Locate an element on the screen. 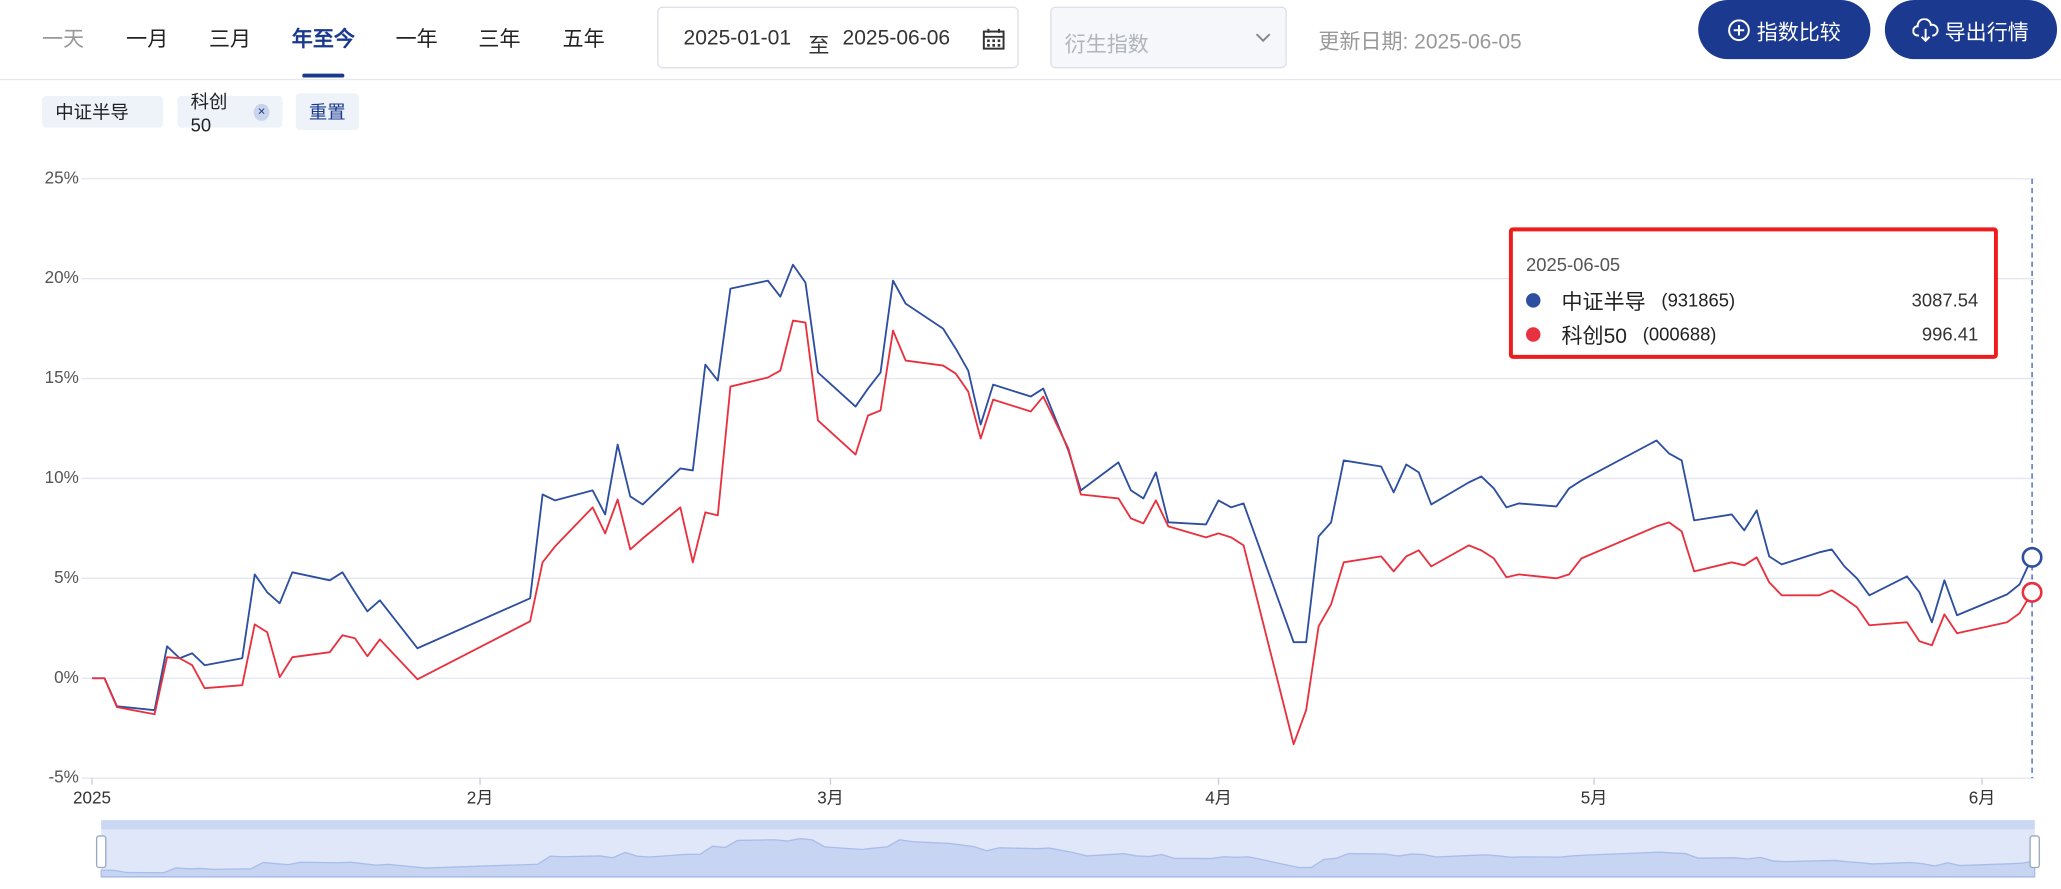 This screenshot has width=2061, height=889. tab: 三月 is located at coordinates (230, 40).